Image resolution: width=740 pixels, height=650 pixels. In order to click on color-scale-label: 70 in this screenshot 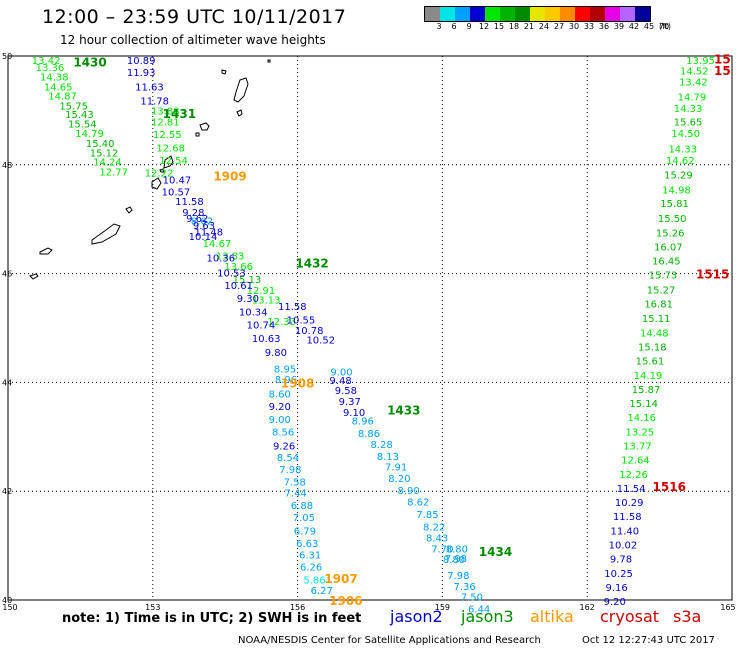, I will do `click(664, 26)`.